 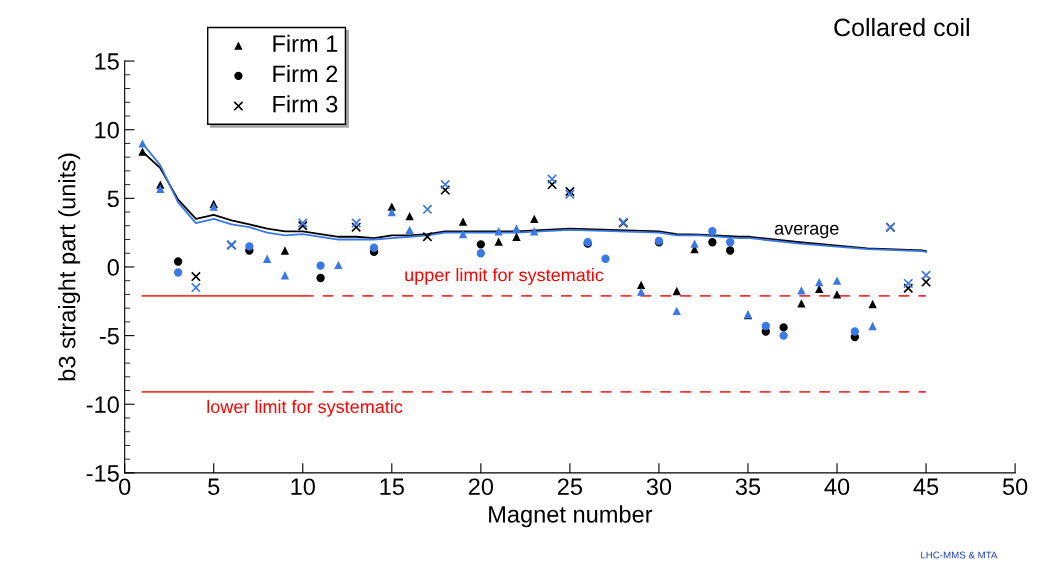 I want to click on x-tick-label: 10, so click(x=303, y=487).